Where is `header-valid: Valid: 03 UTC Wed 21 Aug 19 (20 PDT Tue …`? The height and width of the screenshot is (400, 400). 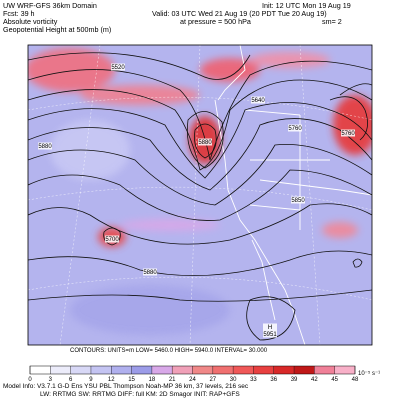 header-valid: Valid: 03 UTC Wed 21 Aug 19 (20 PDT Tue … is located at coordinates (239, 13).